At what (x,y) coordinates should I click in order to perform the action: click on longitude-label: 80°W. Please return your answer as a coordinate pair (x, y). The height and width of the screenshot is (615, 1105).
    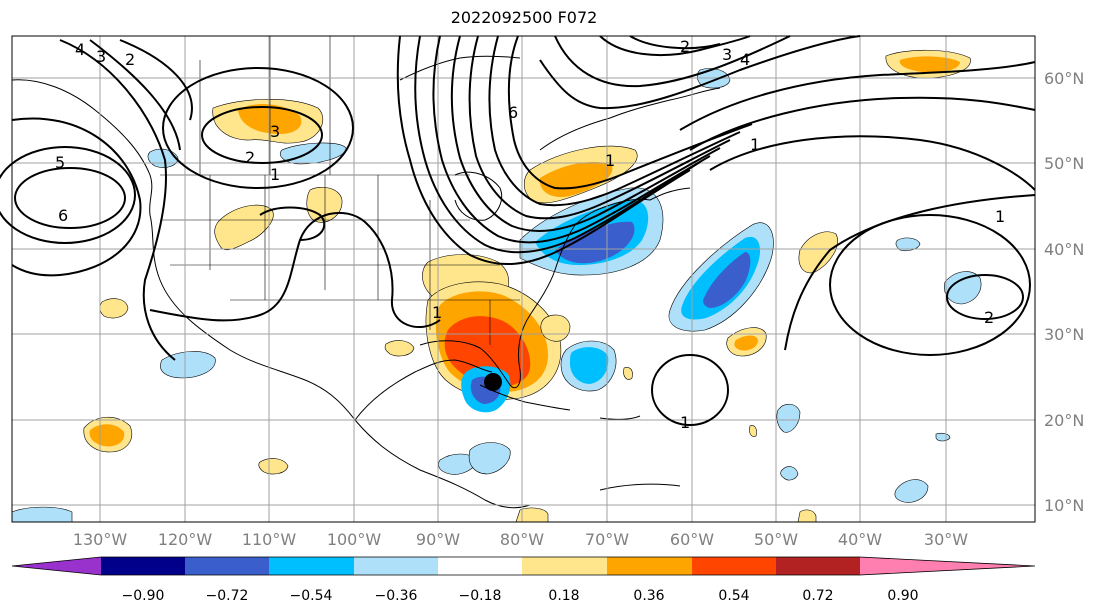
    Looking at the image, I should click on (522, 539).